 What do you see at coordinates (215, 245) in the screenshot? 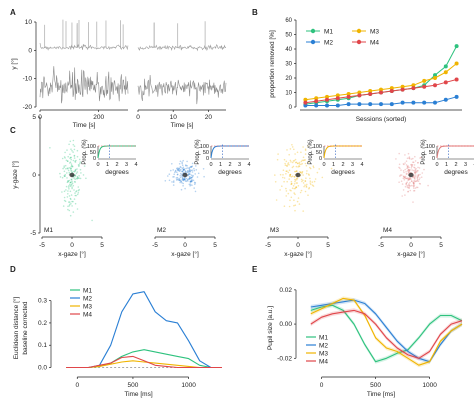
I see `x-tick-label: 5` at bounding box center [215, 245].